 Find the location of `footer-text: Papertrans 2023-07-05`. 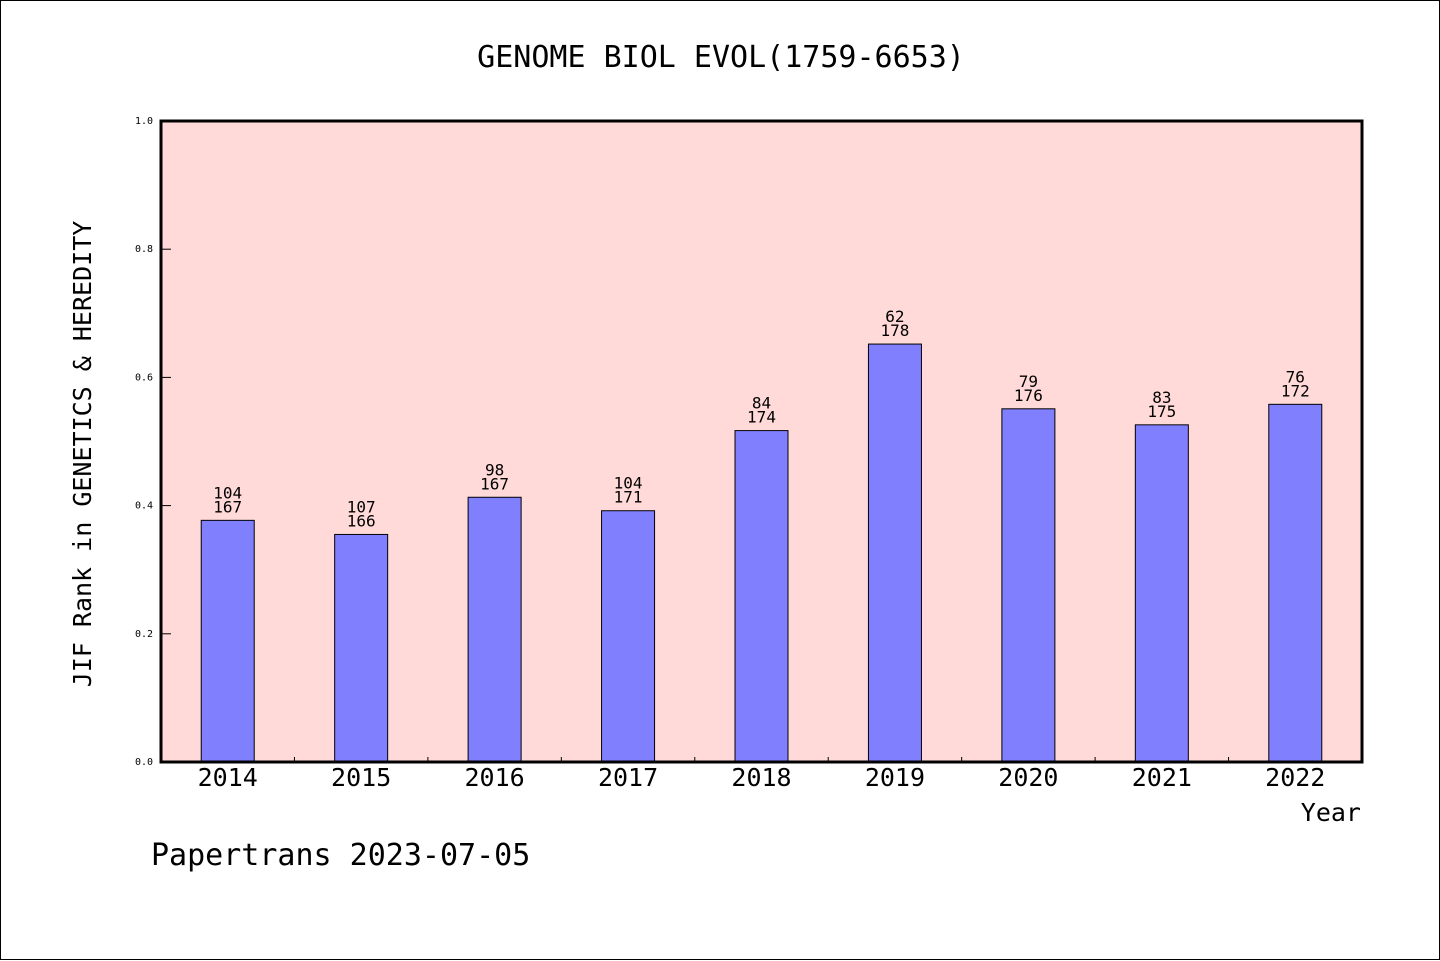

footer-text: Papertrans 2023-07-05 is located at coordinates (340, 855).